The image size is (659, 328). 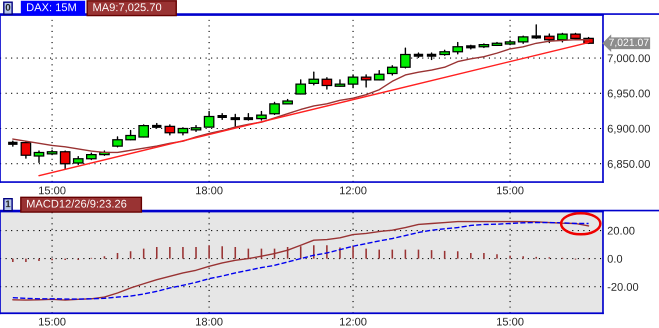 What do you see at coordinates (8, 7) in the screenshot?
I see `text: 0` at bounding box center [8, 7].